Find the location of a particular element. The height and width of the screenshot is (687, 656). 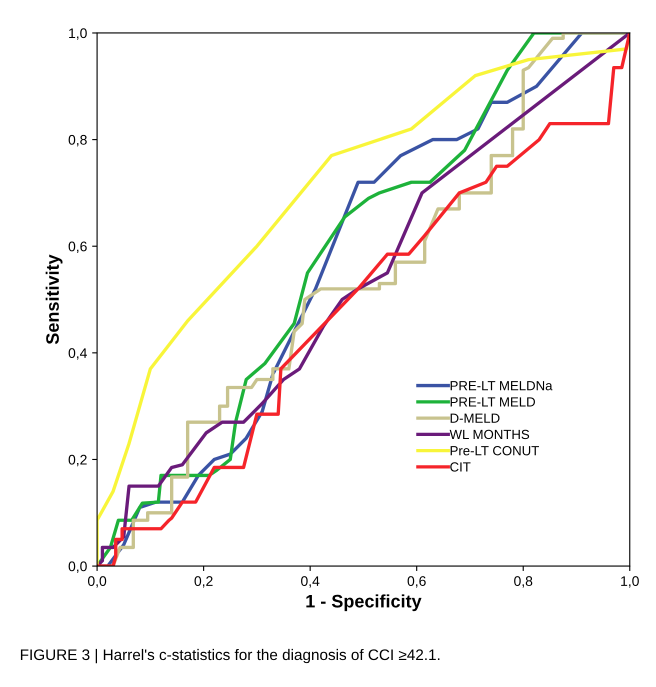

y-tick-label: 1,0 is located at coordinates (78, 34).